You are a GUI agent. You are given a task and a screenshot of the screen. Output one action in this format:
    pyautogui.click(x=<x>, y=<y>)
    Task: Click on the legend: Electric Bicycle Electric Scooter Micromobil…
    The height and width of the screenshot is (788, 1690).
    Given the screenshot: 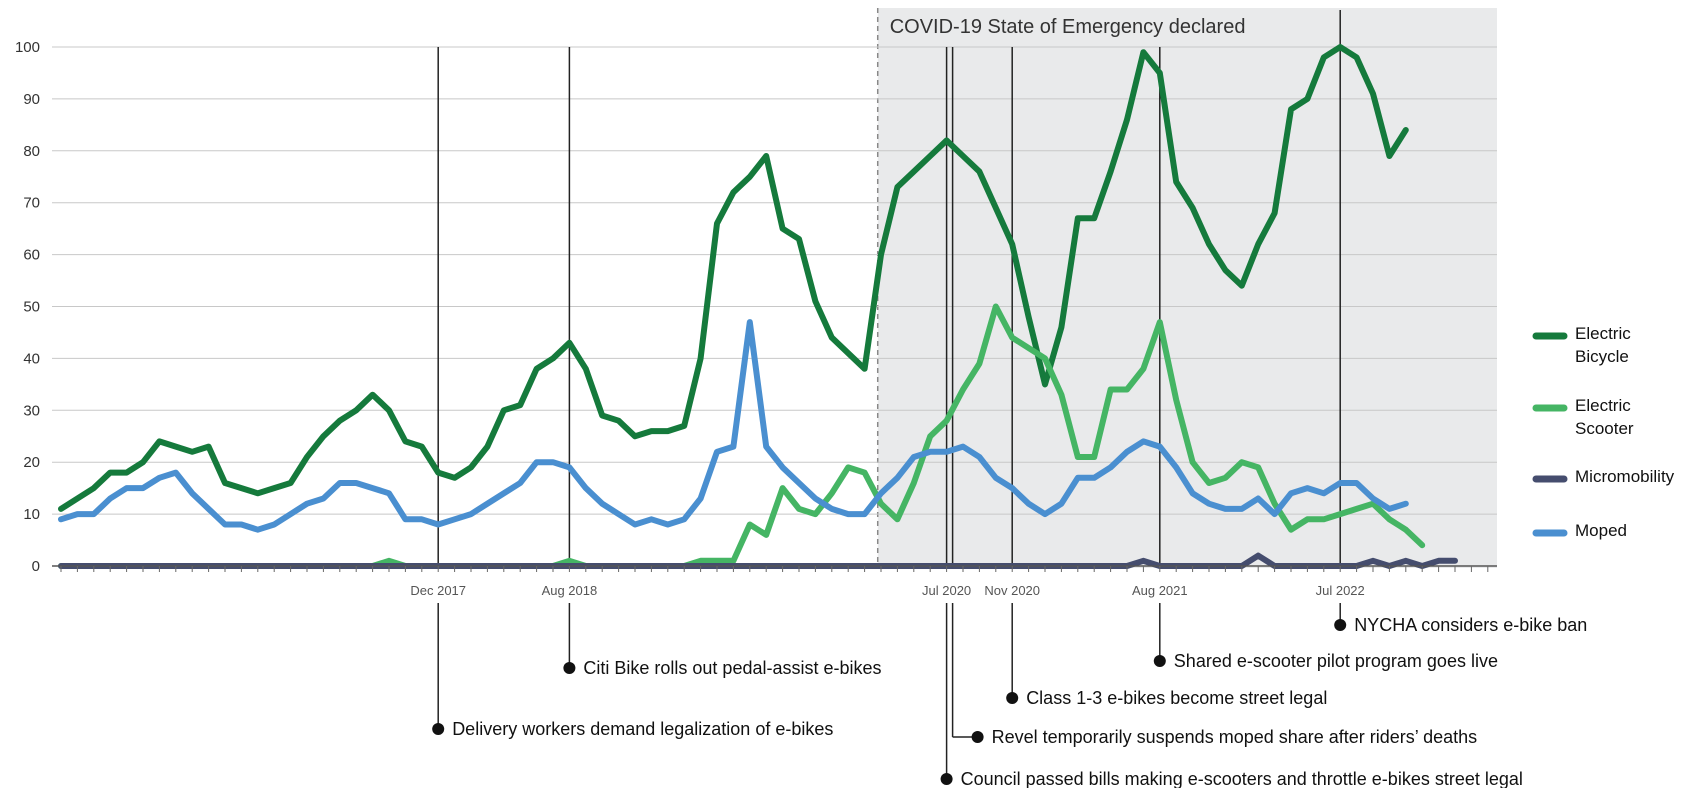 What is the action you would take?
    pyautogui.click(x=1603, y=432)
    